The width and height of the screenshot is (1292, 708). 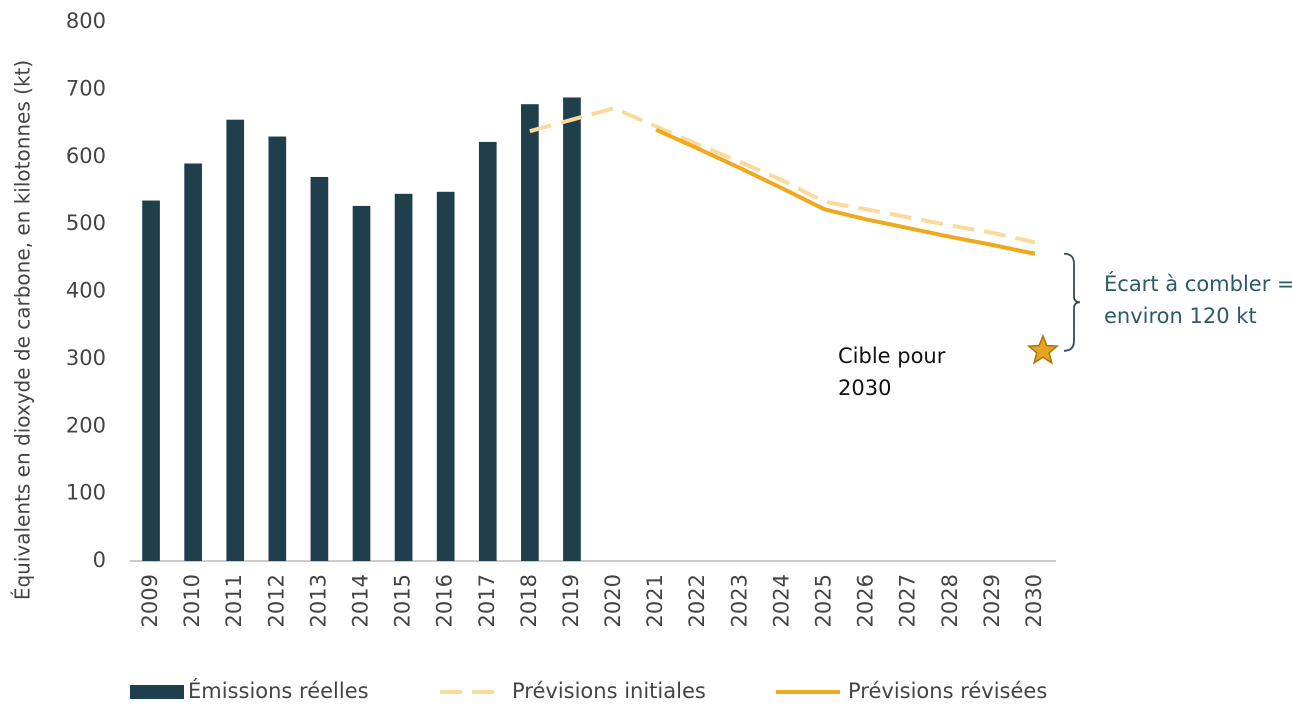 What do you see at coordinates (892, 356) in the screenshot?
I see `target-label: Cible pour` at bounding box center [892, 356].